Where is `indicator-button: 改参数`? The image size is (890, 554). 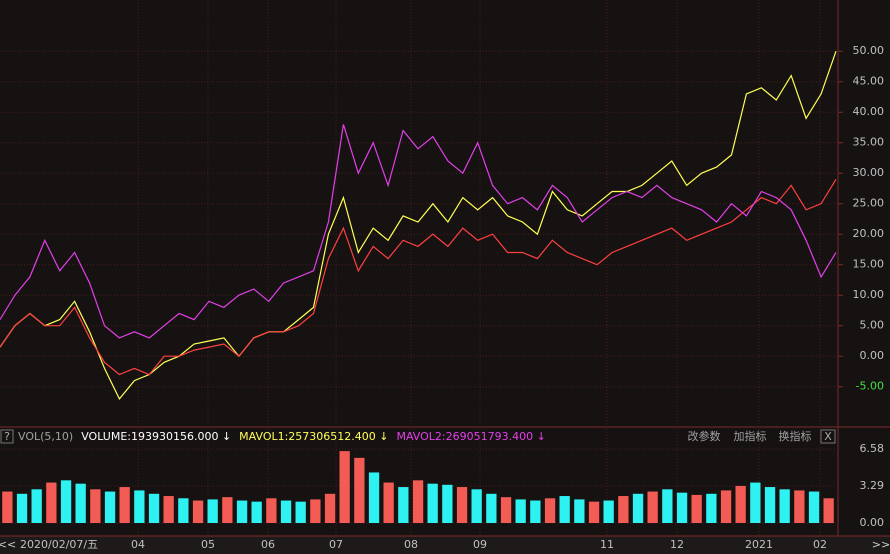
indicator-button: 改参数 is located at coordinates (704, 436).